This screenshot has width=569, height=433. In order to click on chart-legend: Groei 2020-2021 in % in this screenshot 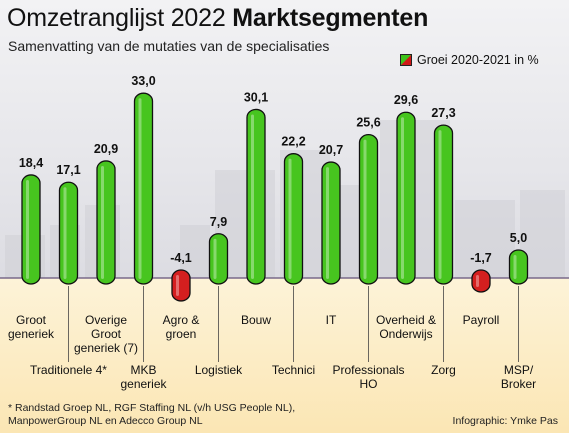, I will do `click(469, 60)`.